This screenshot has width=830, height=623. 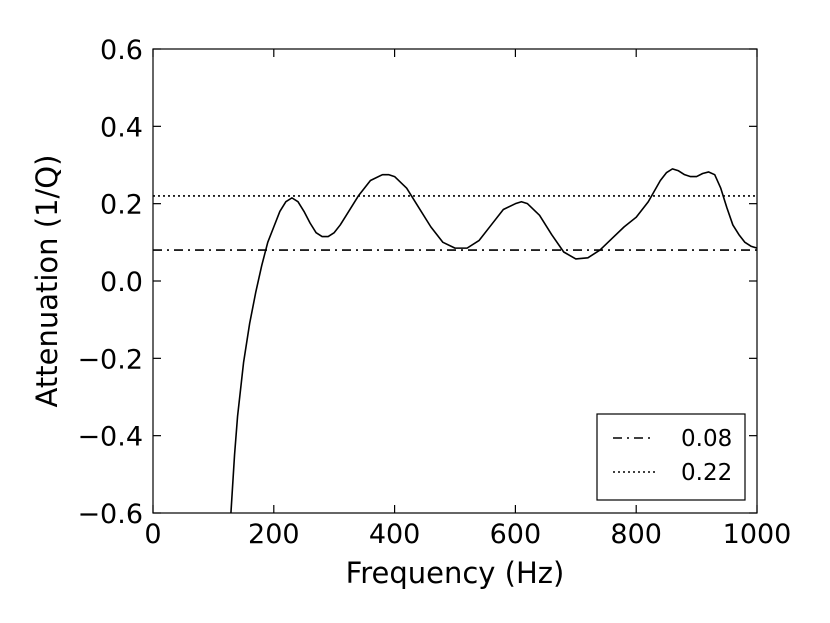 I want to click on y-tick-label: 0.4, so click(x=121, y=127).